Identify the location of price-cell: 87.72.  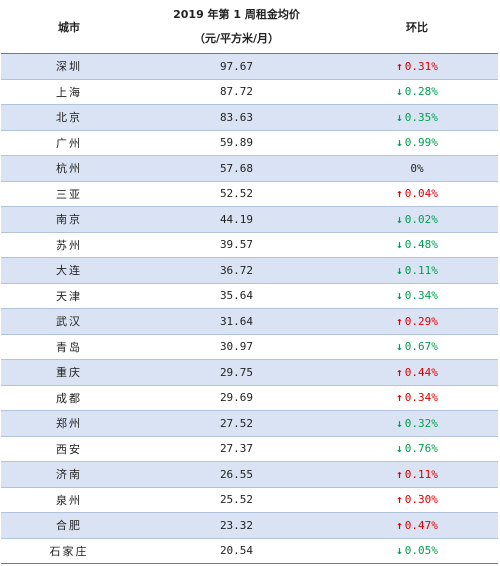
(236, 92).